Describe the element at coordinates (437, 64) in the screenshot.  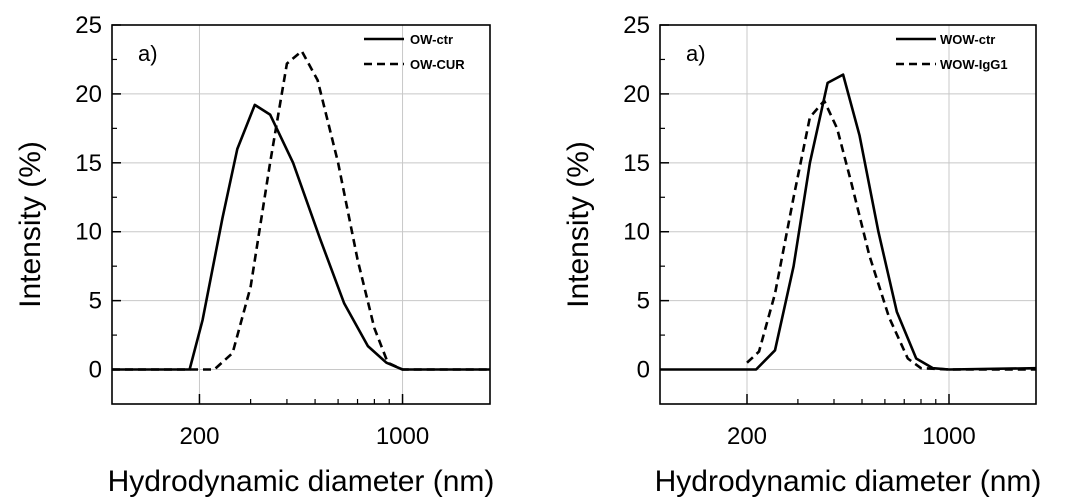
I see `legend-label: OW-CUR` at that location.